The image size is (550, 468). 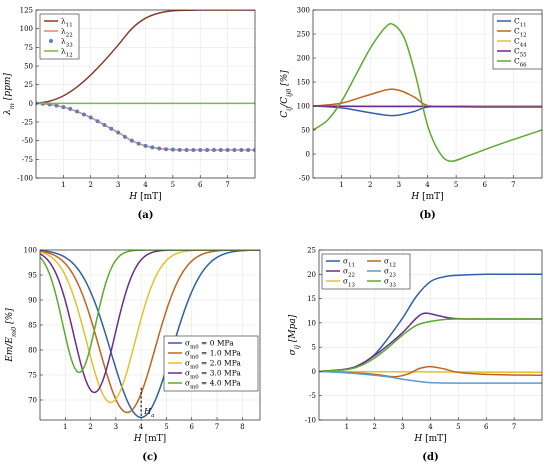 I want to click on legend-label: σm0 = 1.0 MPa, so click(x=213, y=355).